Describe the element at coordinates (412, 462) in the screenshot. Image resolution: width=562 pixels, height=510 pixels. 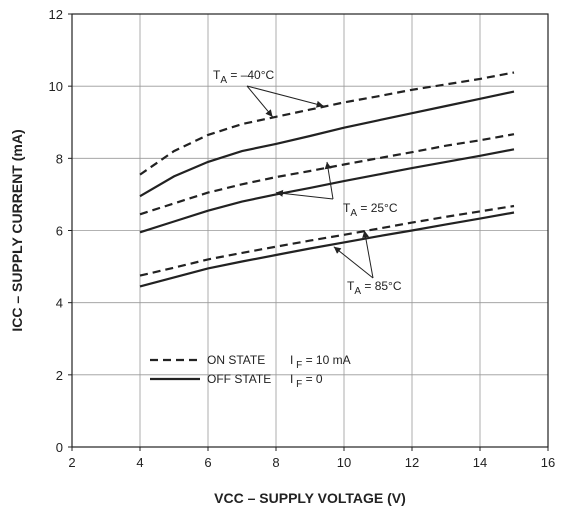
I see `x-tick-label: 12` at that location.